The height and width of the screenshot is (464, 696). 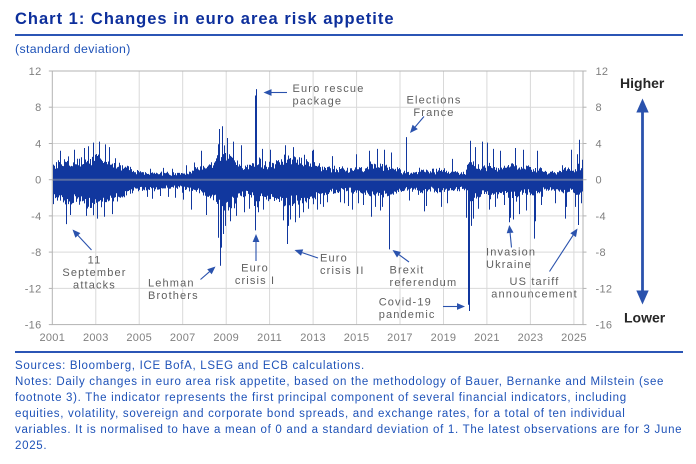 What do you see at coordinates (645, 317) in the screenshot?
I see `svg-text: Lower` at bounding box center [645, 317].